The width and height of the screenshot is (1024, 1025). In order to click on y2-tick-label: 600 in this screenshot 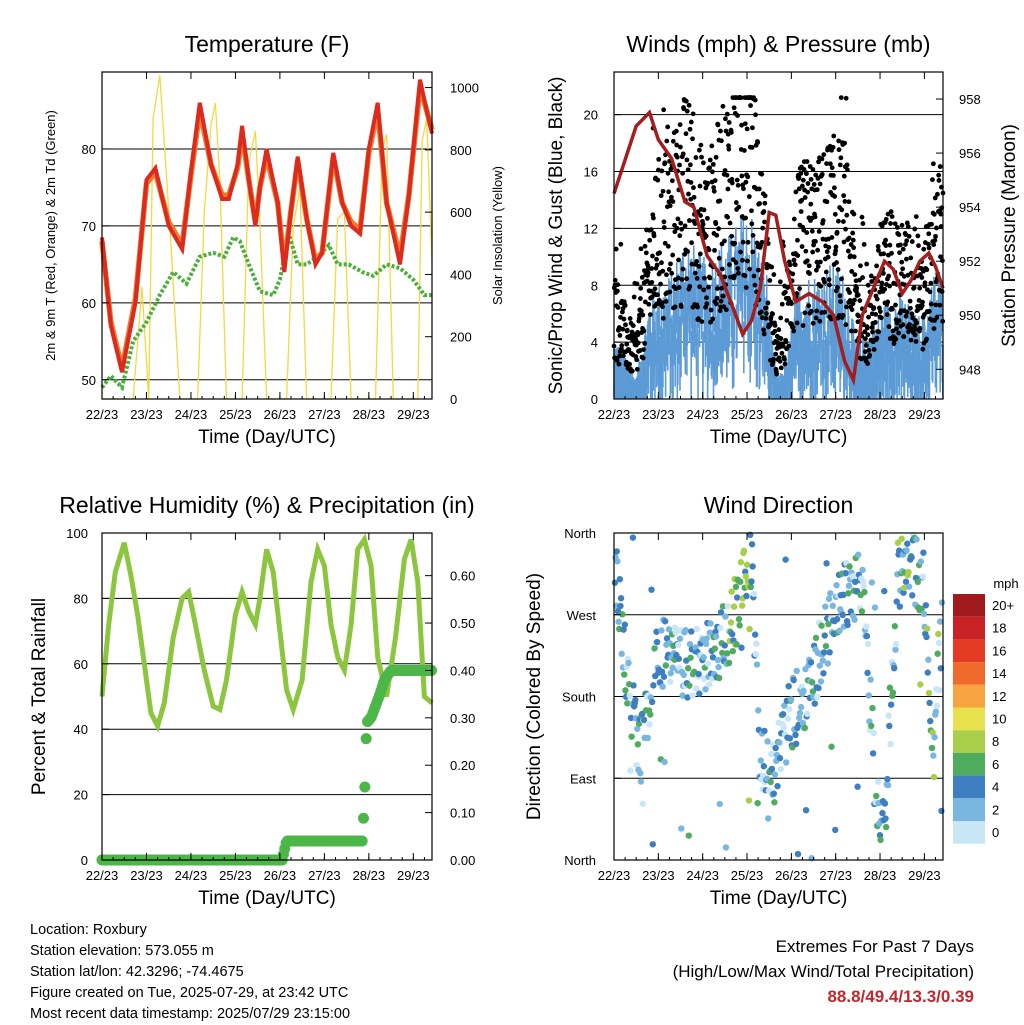, I will do `click(461, 212)`.